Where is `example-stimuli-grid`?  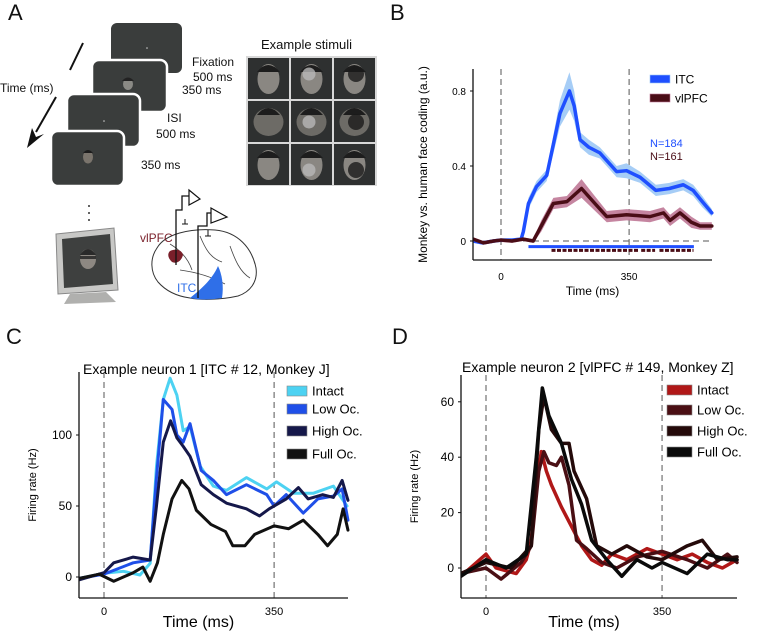 example-stimuli-grid is located at coordinates (311, 121).